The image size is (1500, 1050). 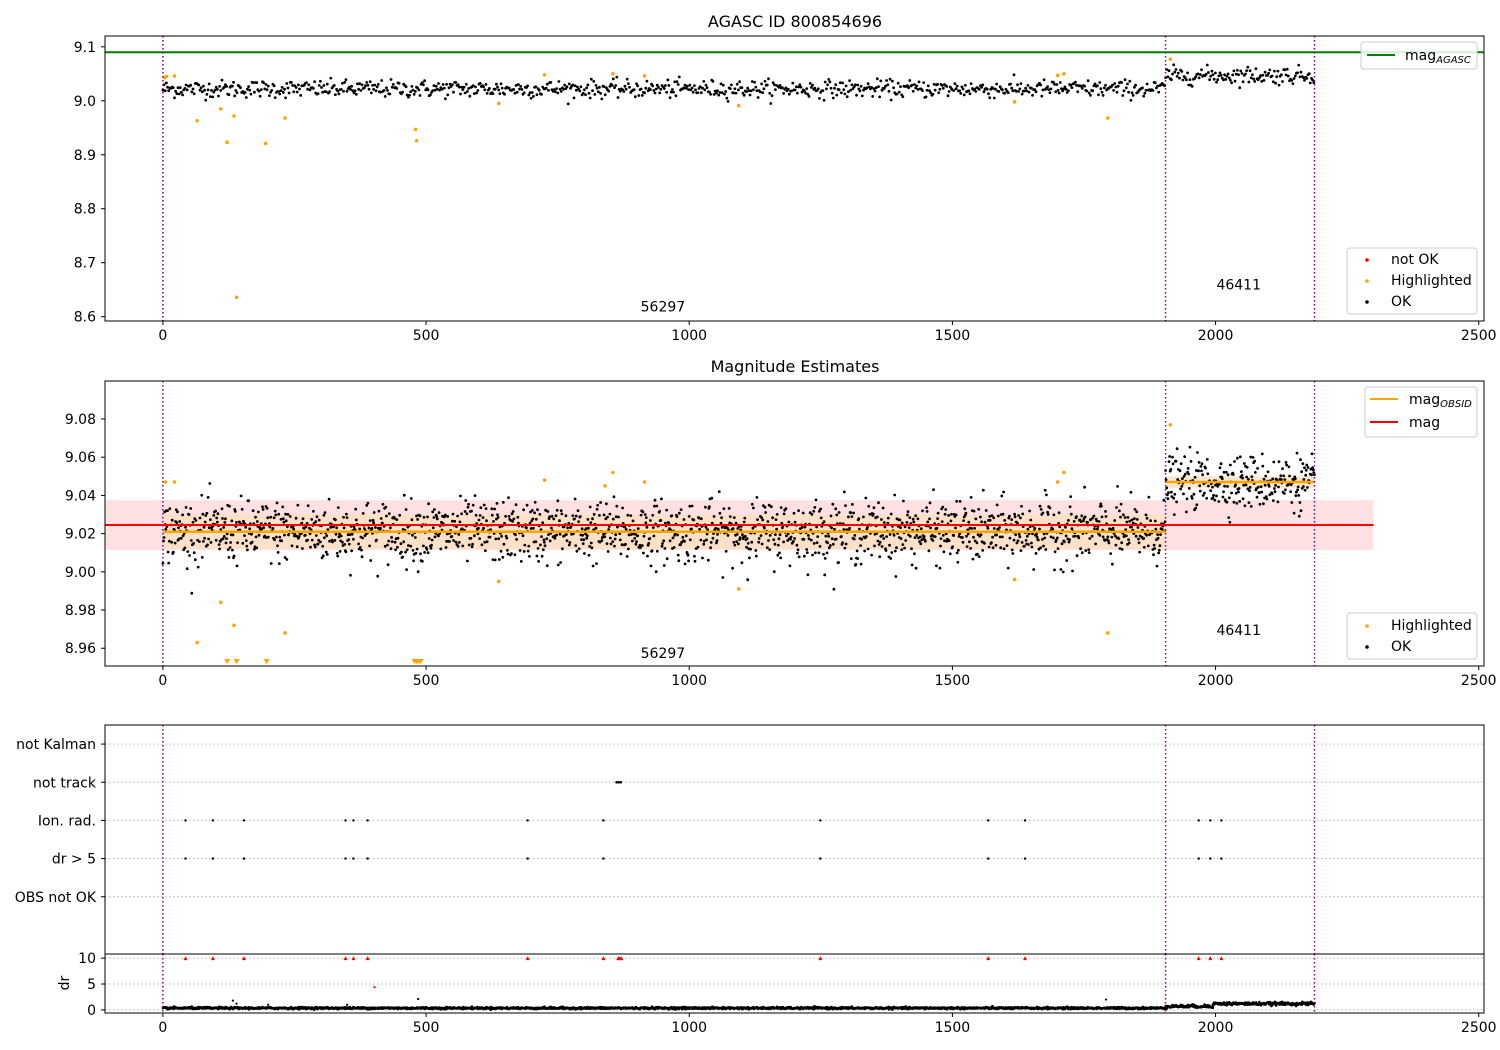 I want to click on dr-gt5-point, so click(x=1221, y=858).